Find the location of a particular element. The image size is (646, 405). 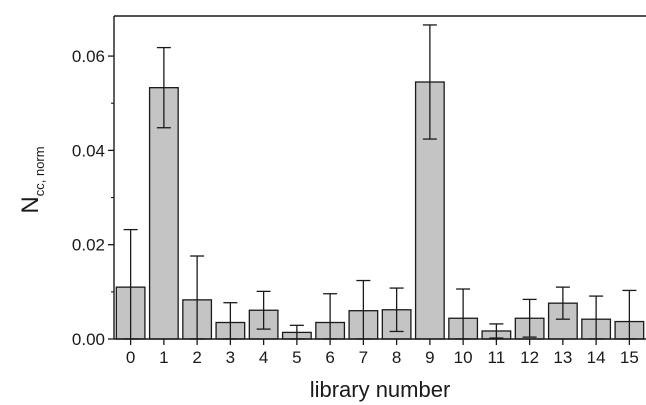

x-tick-label: 1 is located at coordinates (163, 357).